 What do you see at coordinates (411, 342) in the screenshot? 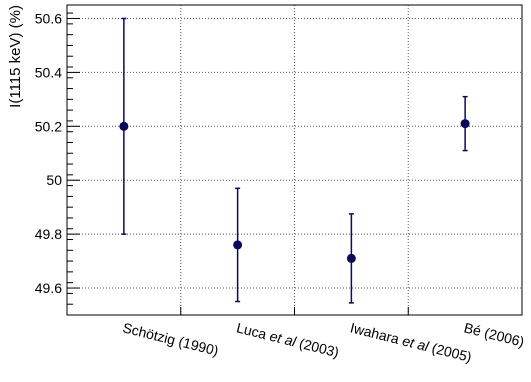
I see `x-category-label: Iwahara et al (2005)` at bounding box center [411, 342].